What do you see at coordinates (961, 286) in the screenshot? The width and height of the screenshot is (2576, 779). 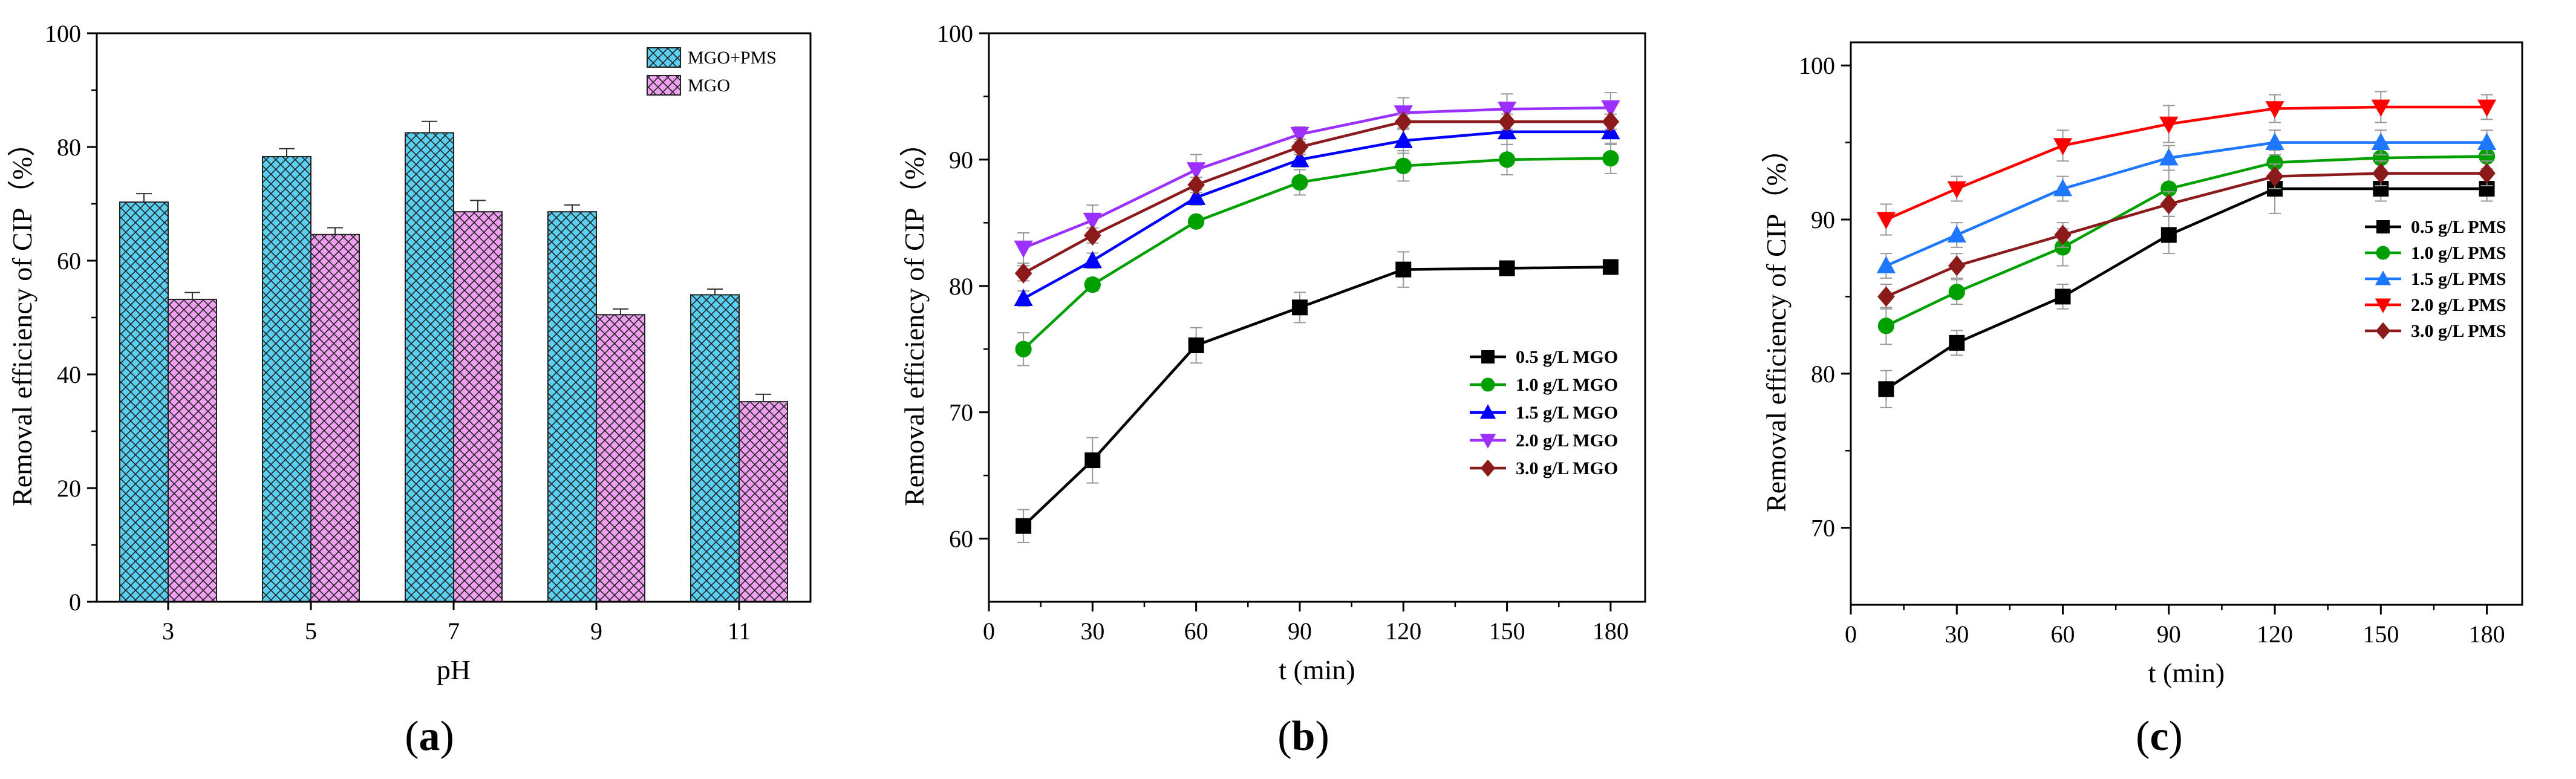 I see `y-tick-label: 80` at bounding box center [961, 286].